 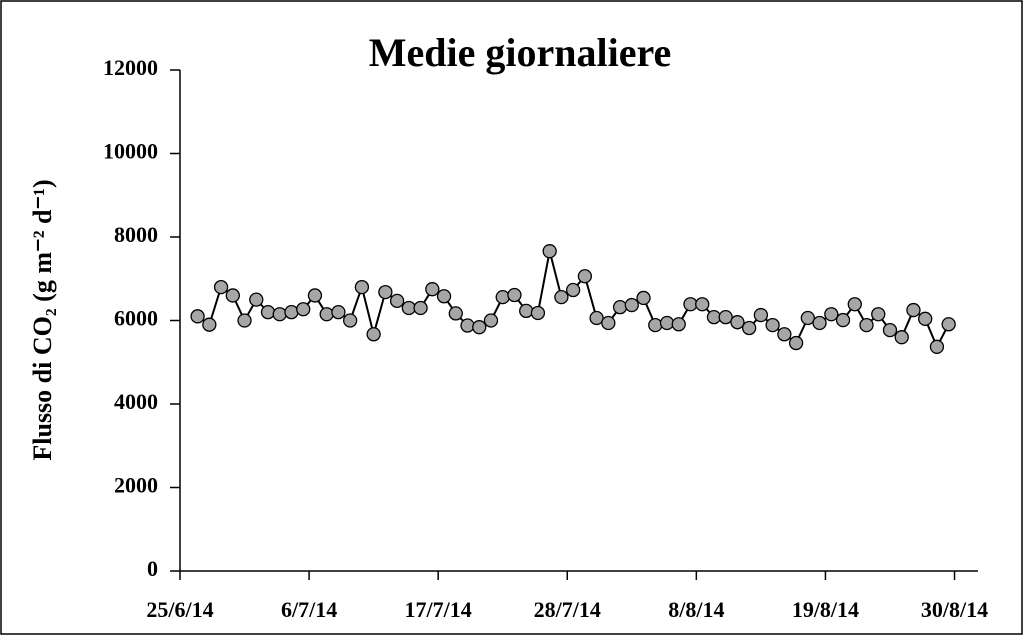 I want to click on x-tick-label: 17/7/14, so click(x=438, y=609).